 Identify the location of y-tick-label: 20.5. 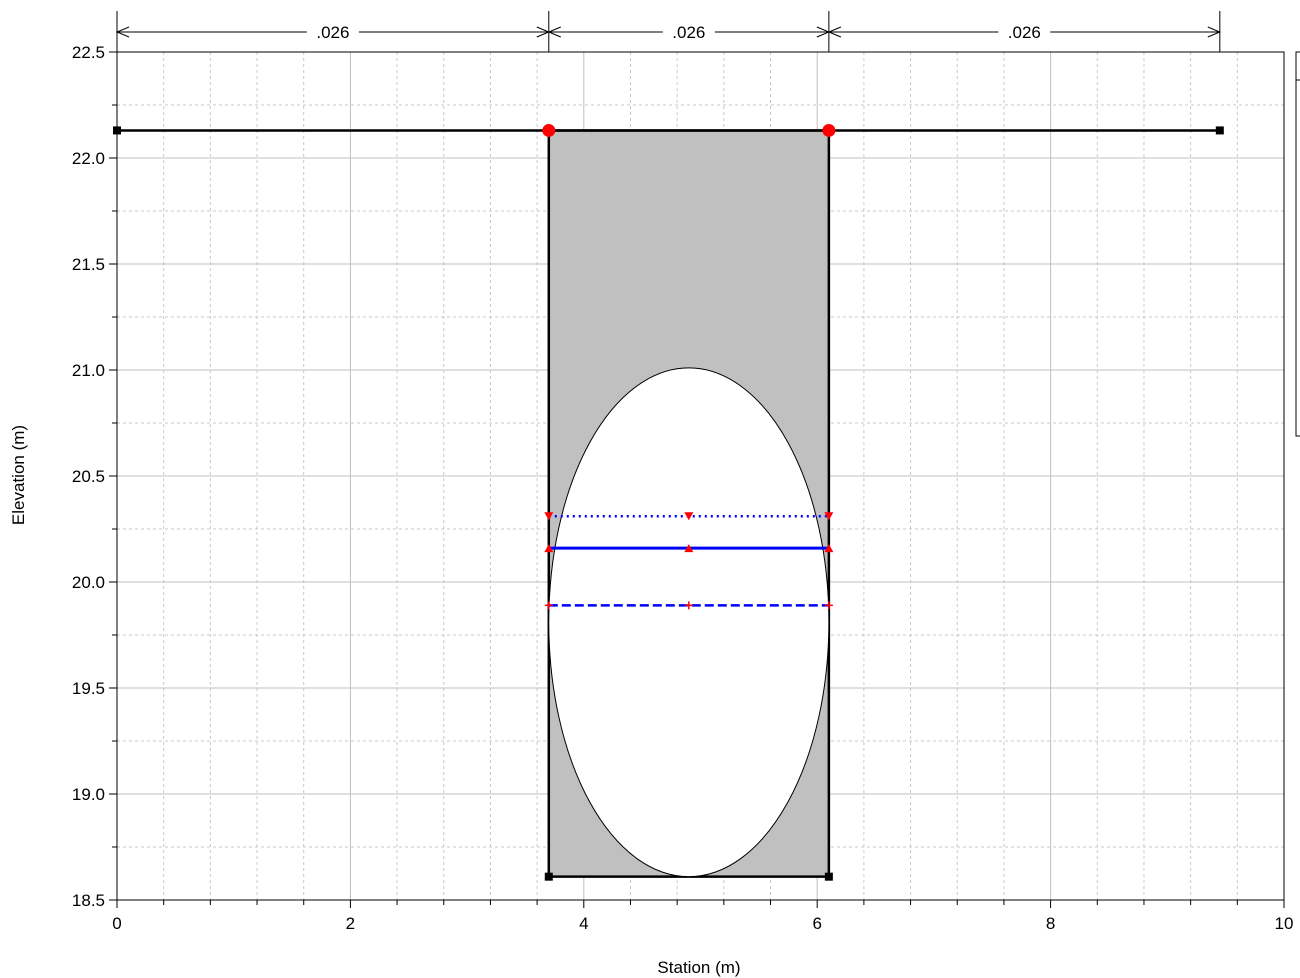
(88, 476).